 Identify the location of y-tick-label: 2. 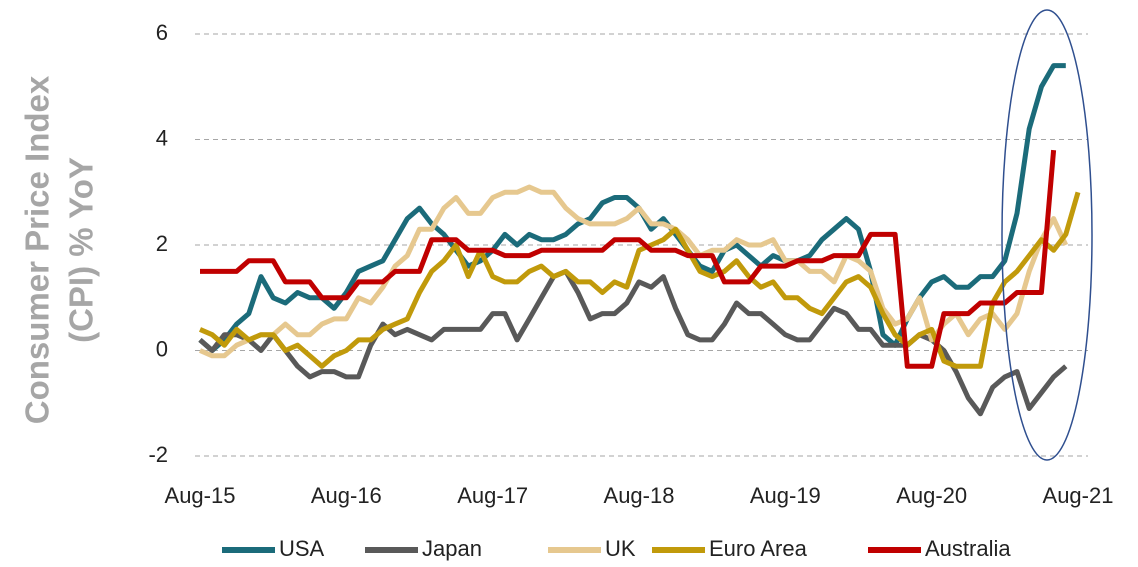
(162, 243).